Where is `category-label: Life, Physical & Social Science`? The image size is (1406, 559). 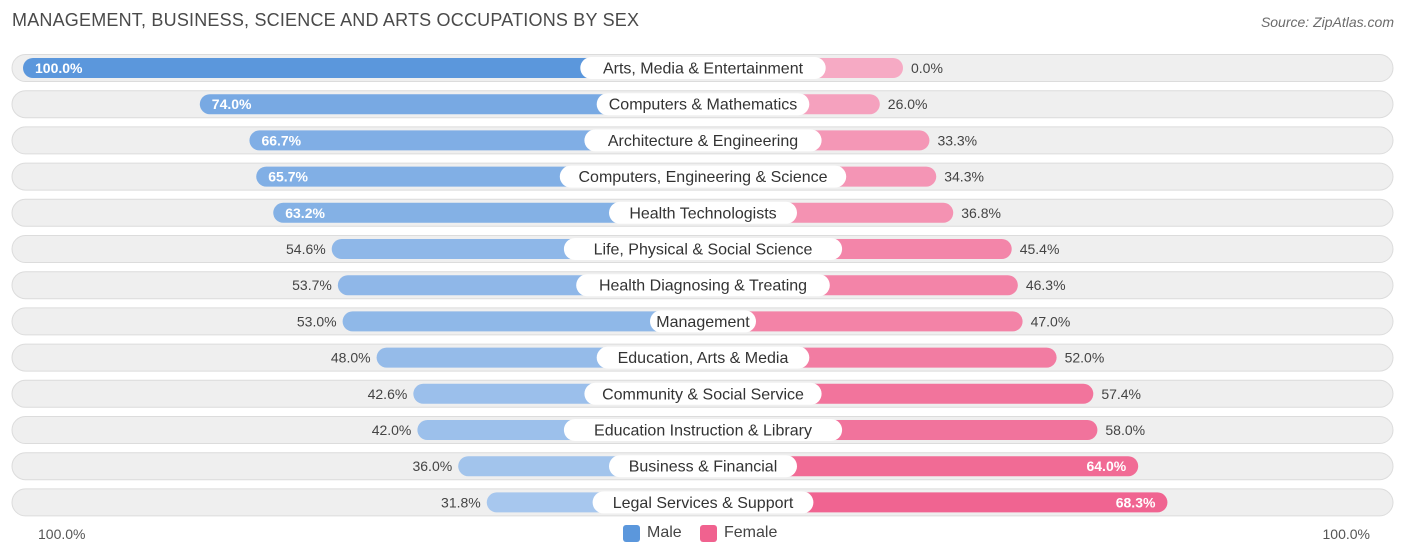
category-label: Life, Physical & Social Science is located at coordinates (703, 250).